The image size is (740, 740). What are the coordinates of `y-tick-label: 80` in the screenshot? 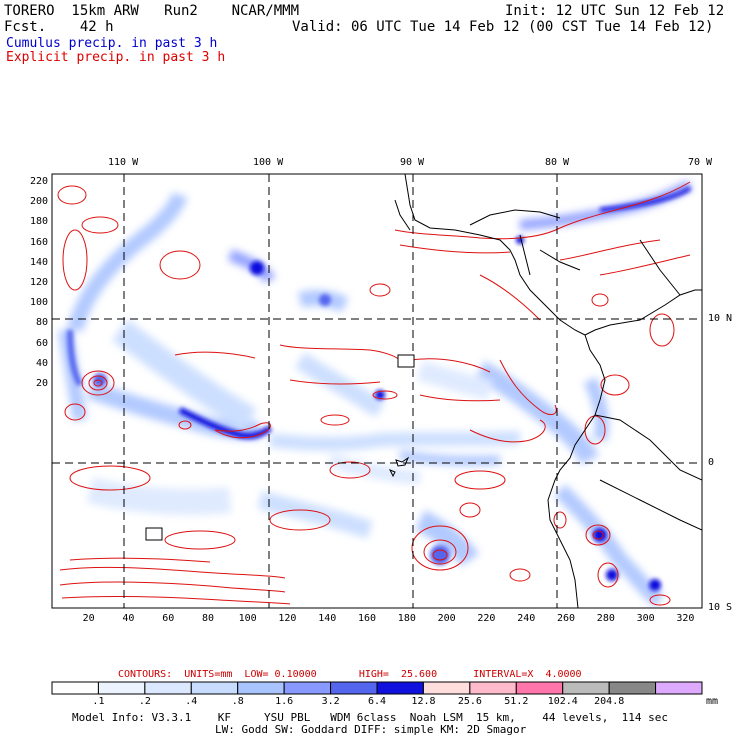 It's located at (41, 323).